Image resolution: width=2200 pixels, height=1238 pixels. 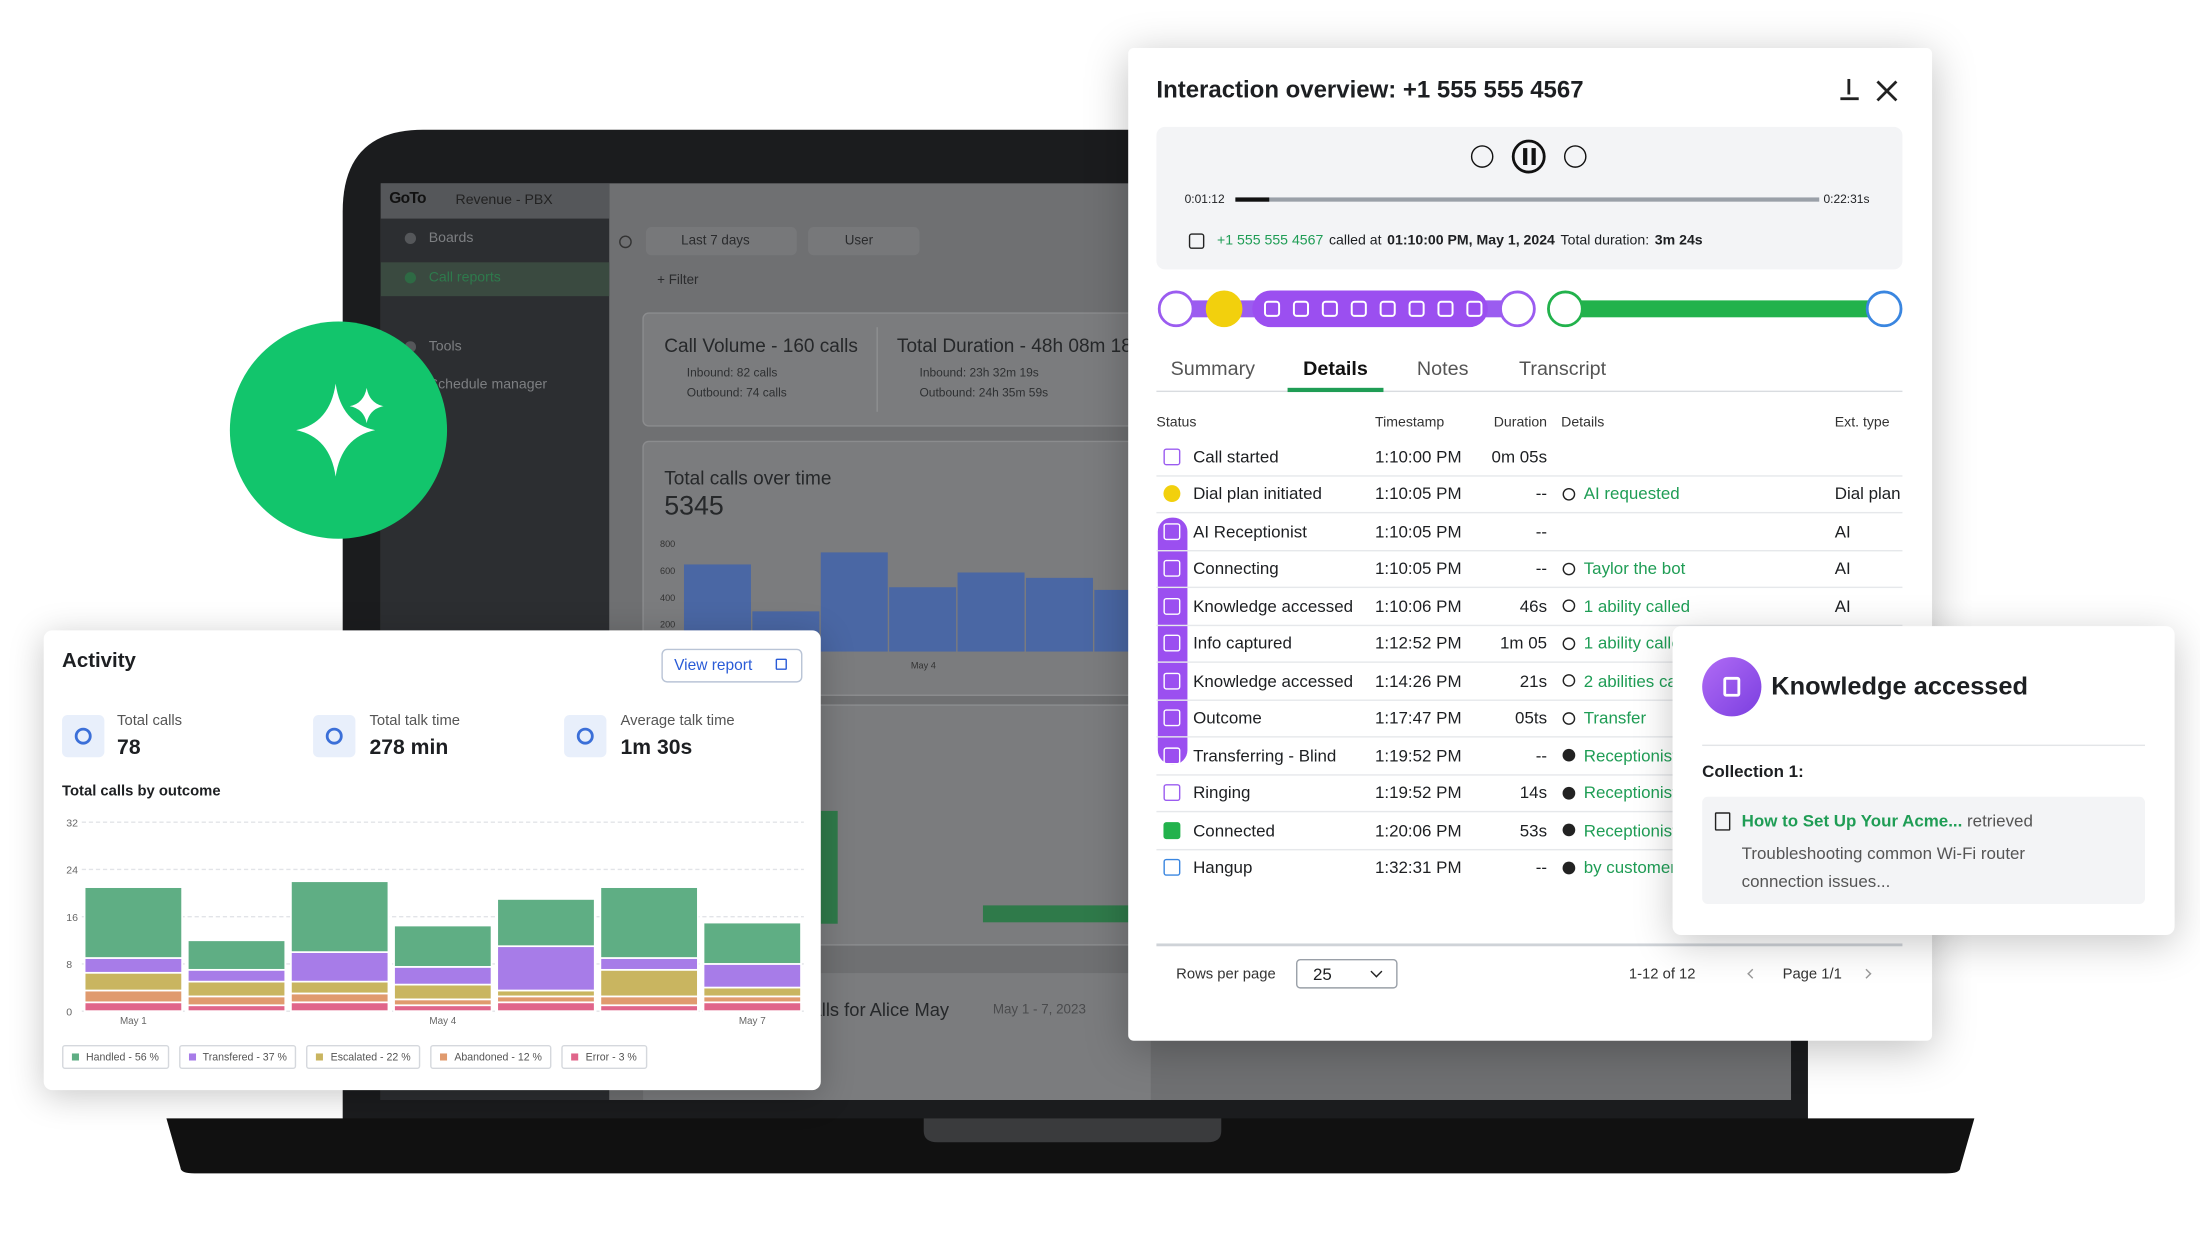 I want to click on dim-bar, so click(x=829, y=867).